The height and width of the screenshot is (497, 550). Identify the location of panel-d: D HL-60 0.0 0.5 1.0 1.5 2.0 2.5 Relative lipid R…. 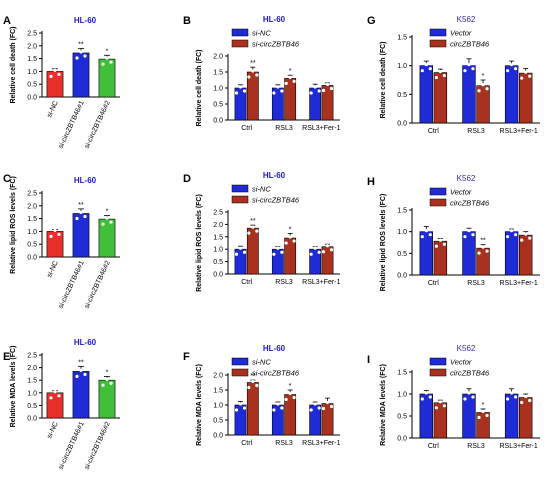
(262, 231).